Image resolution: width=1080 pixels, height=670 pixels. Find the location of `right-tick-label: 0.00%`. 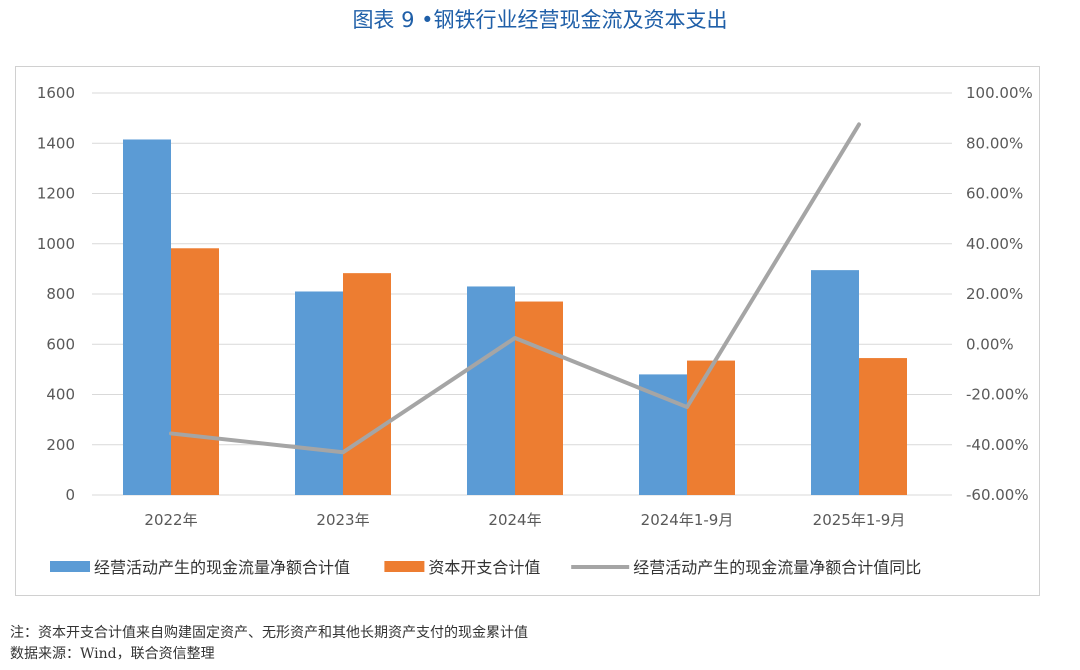

right-tick-label: 0.00% is located at coordinates (990, 344).